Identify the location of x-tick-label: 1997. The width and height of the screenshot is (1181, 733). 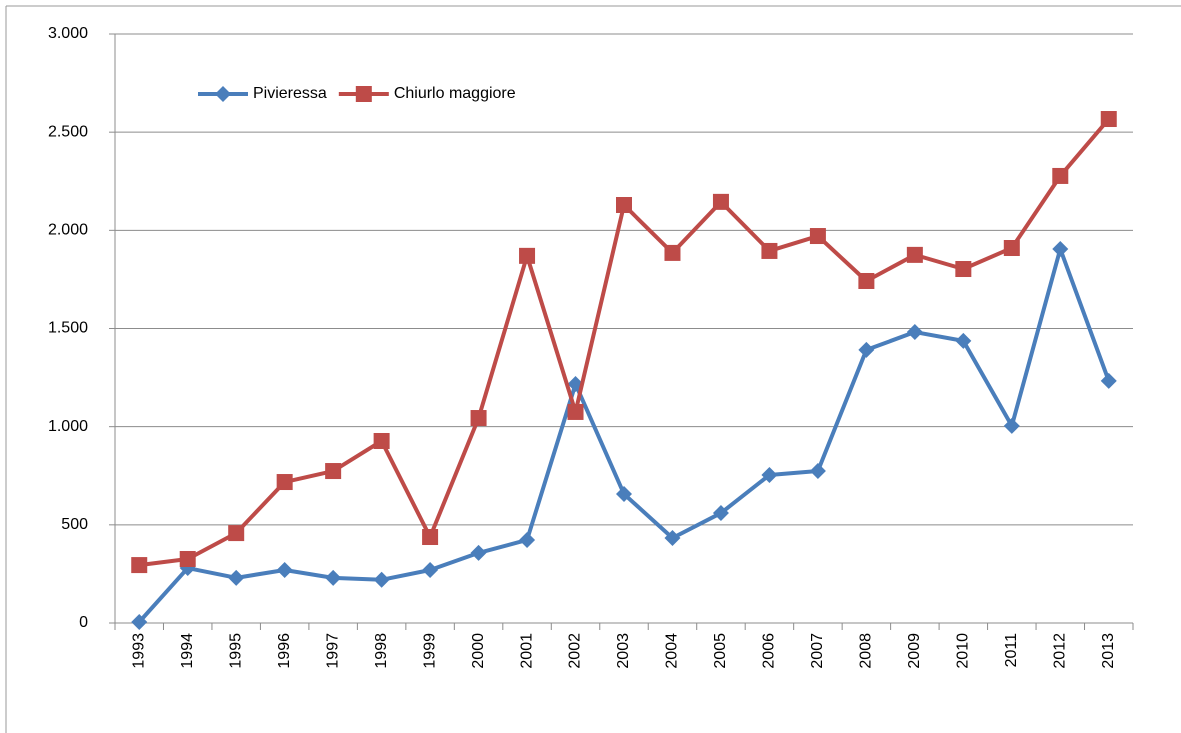
(332, 651).